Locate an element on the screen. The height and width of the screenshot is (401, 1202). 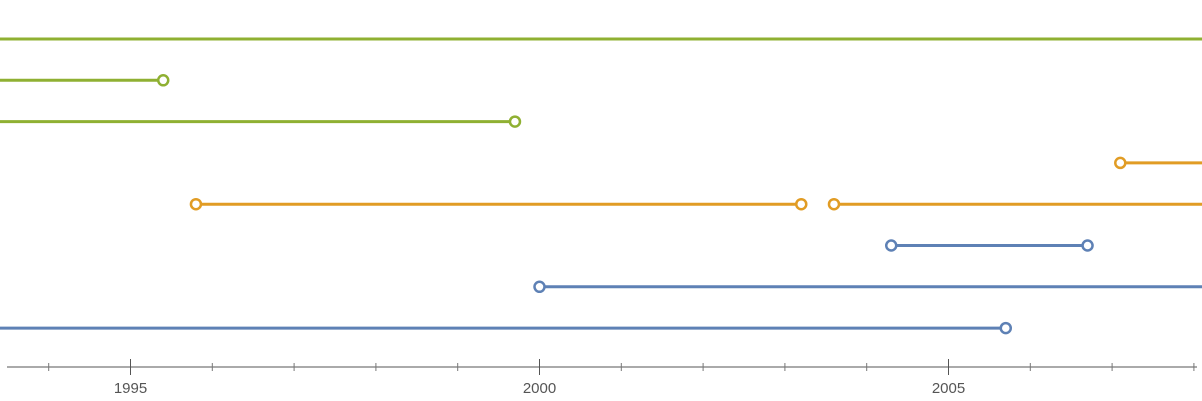
x-axis: 199019952000200520102015 is located at coordinates (602, 378).